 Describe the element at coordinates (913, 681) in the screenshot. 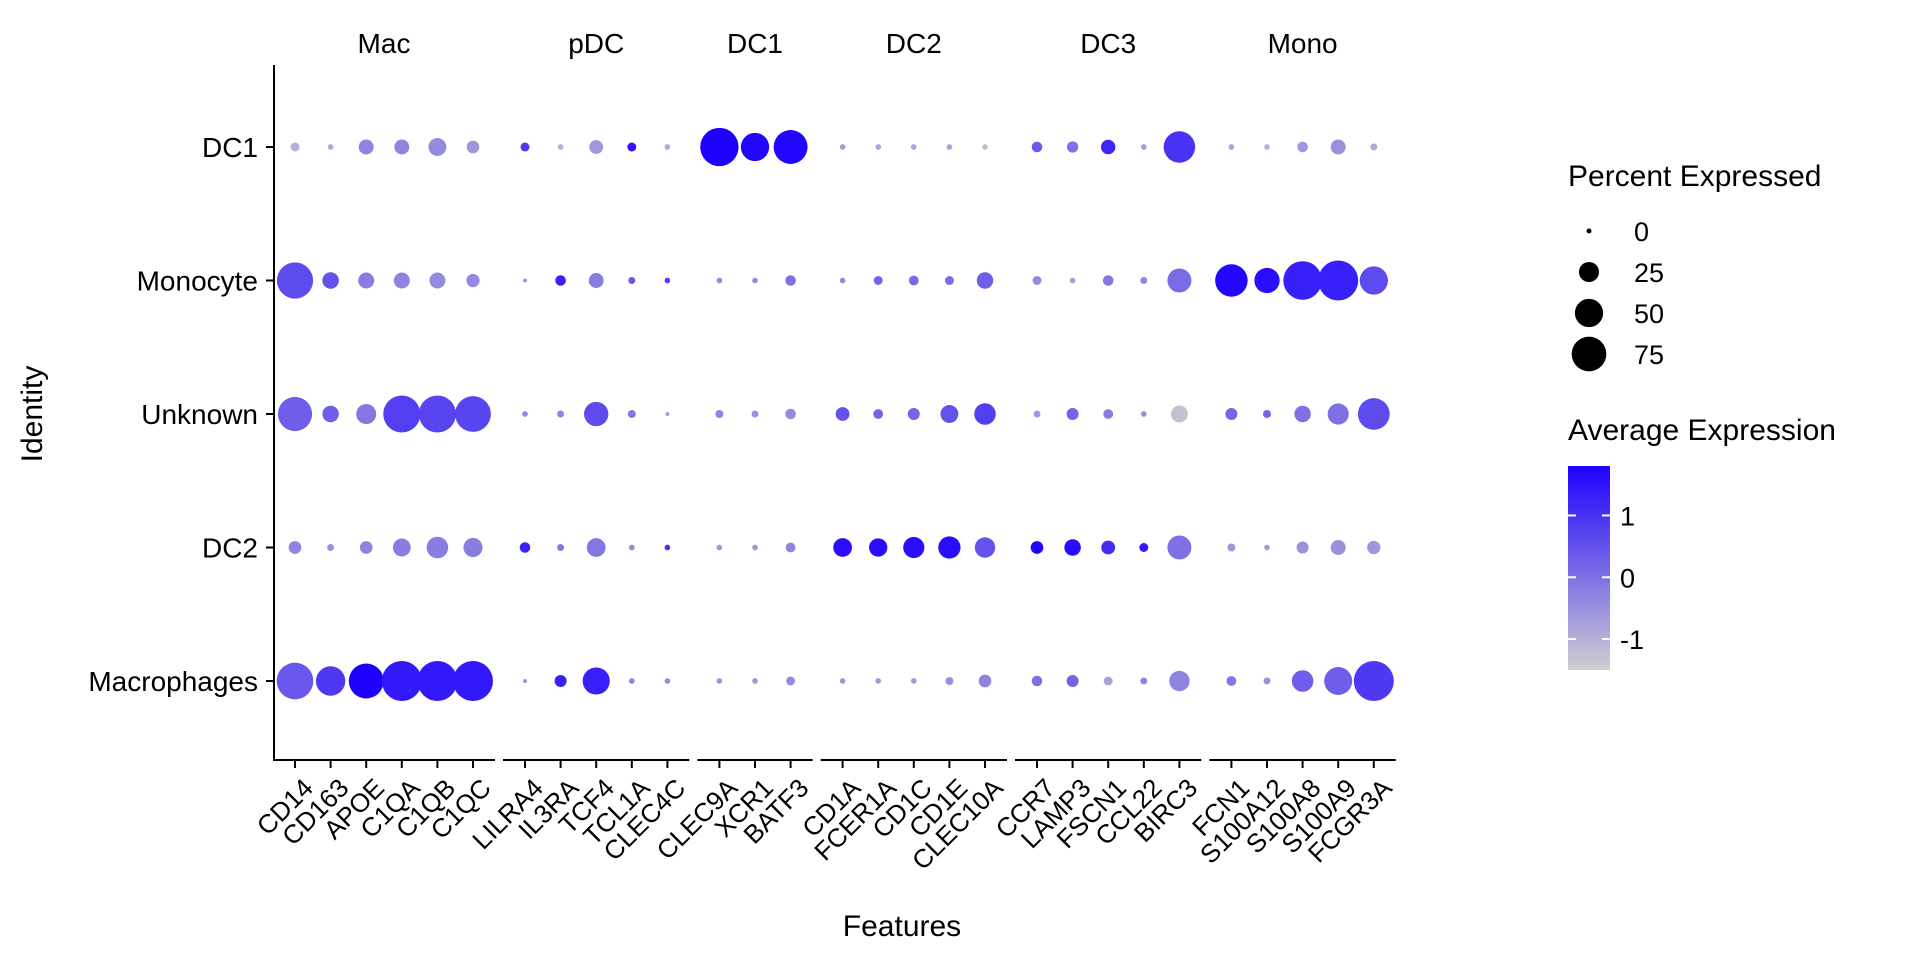

I see `dot-macrophages-cd1c` at that location.